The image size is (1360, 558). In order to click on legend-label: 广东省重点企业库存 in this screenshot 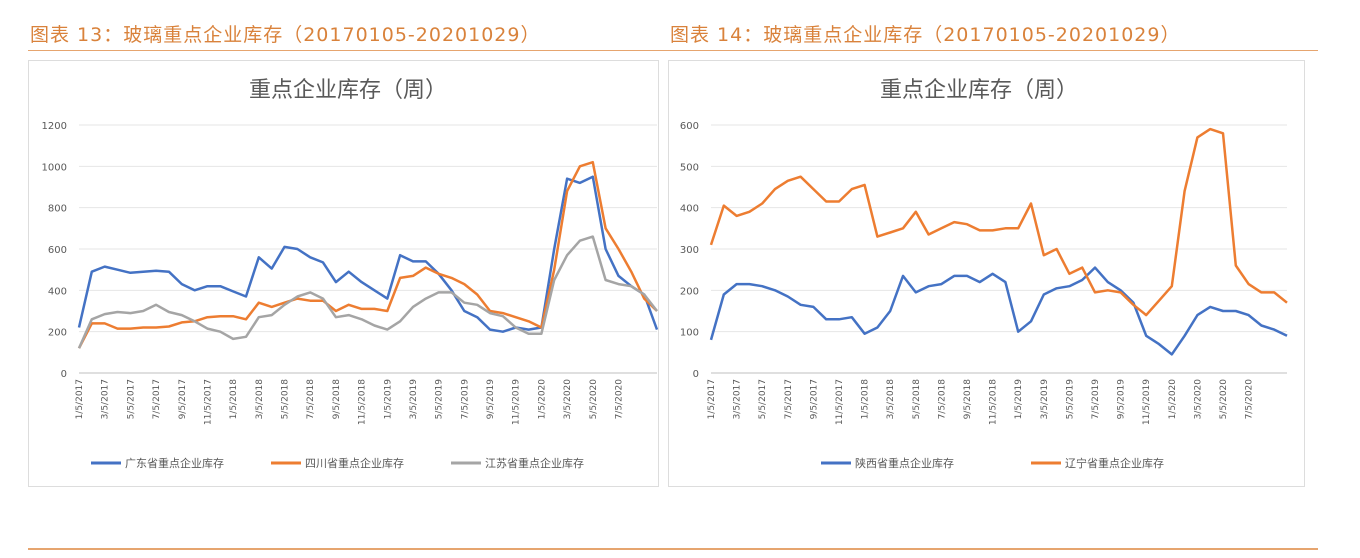, I will do `click(174, 463)`.